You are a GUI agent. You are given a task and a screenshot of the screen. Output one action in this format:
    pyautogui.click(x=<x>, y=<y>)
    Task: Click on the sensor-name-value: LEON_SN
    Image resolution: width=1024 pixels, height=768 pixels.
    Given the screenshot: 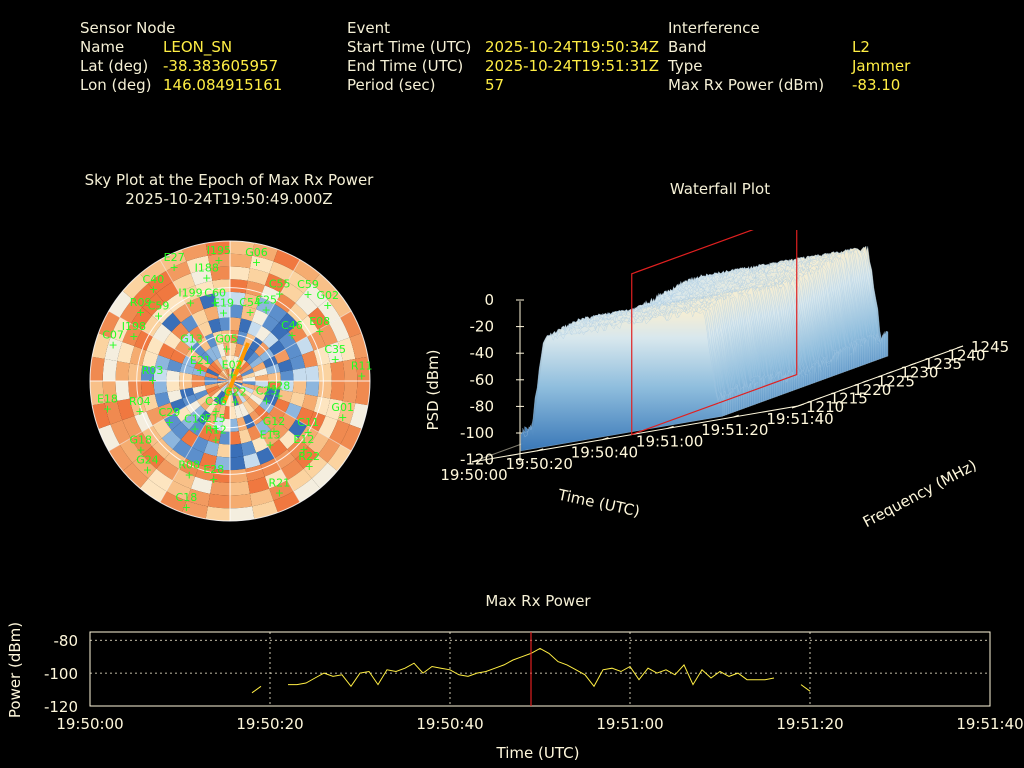 What is the action you would take?
    pyautogui.click(x=198, y=47)
    